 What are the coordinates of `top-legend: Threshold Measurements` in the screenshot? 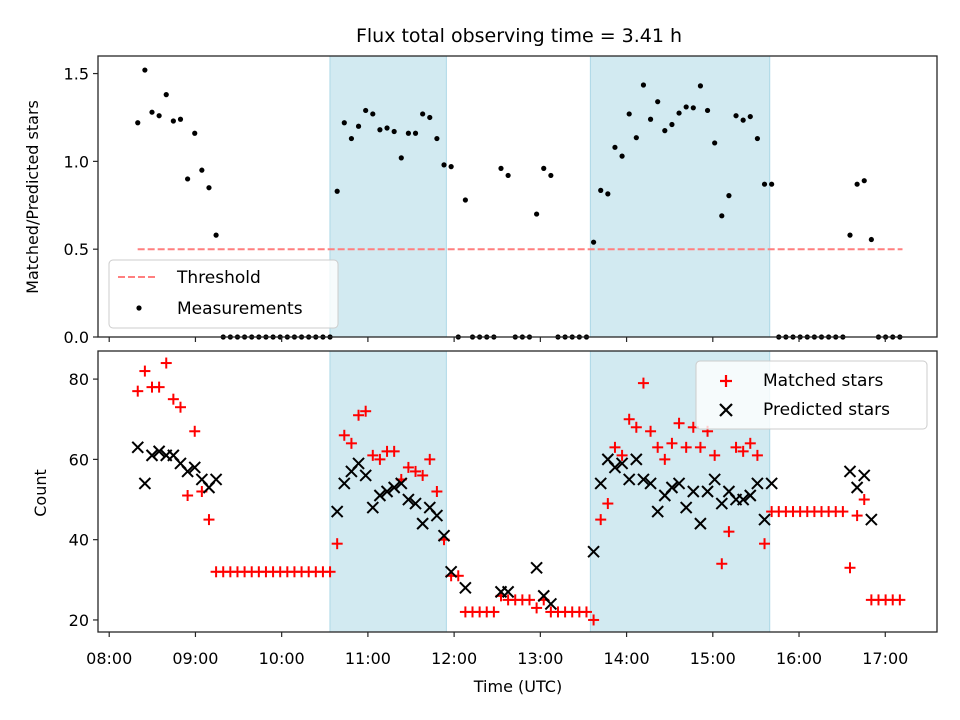 It's located at (223, 294).